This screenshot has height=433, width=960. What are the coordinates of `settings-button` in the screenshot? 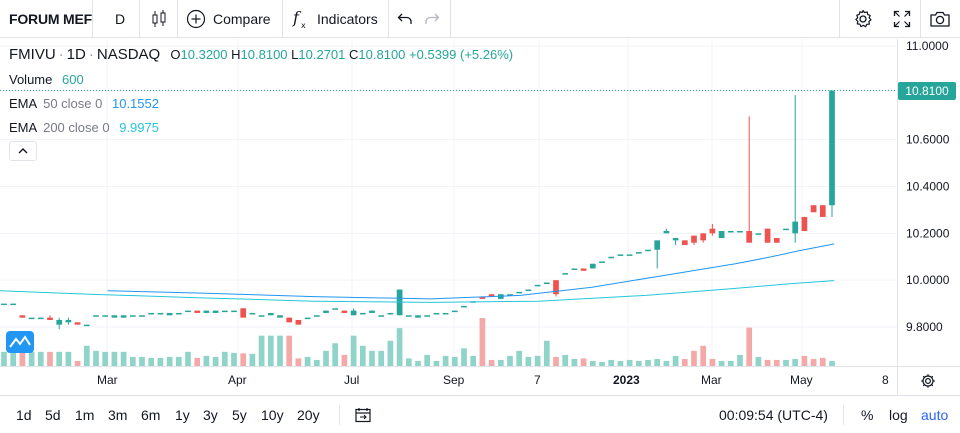 It's located at (863, 19).